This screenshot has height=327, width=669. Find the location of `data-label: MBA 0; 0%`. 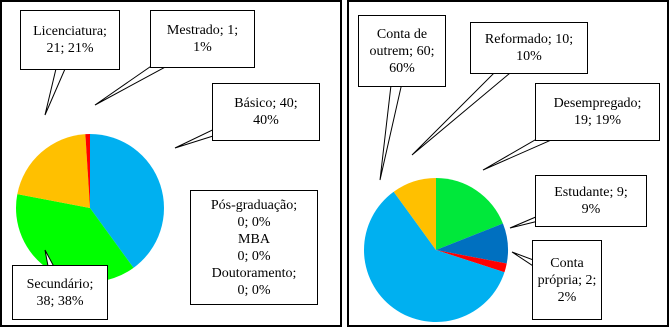

data-label: MBA 0; 0% is located at coordinates (254, 247).